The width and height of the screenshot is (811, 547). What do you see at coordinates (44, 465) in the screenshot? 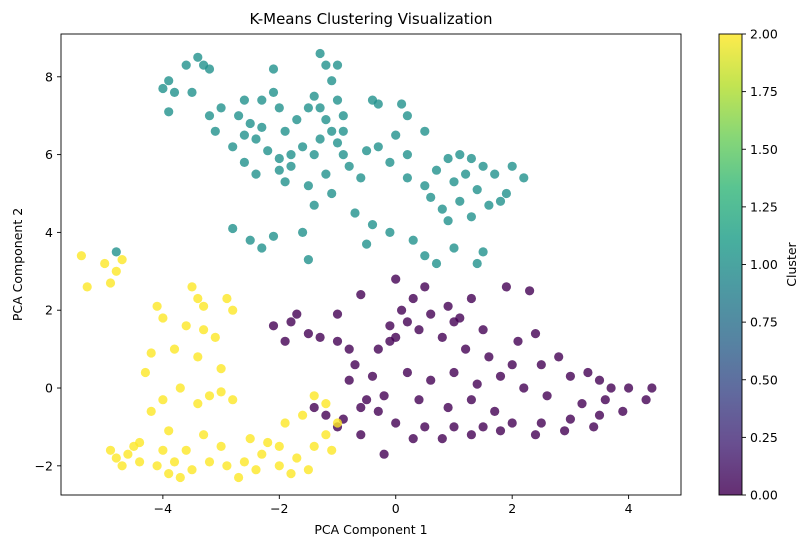
I see `y-tick-label: −2` at bounding box center [44, 465].